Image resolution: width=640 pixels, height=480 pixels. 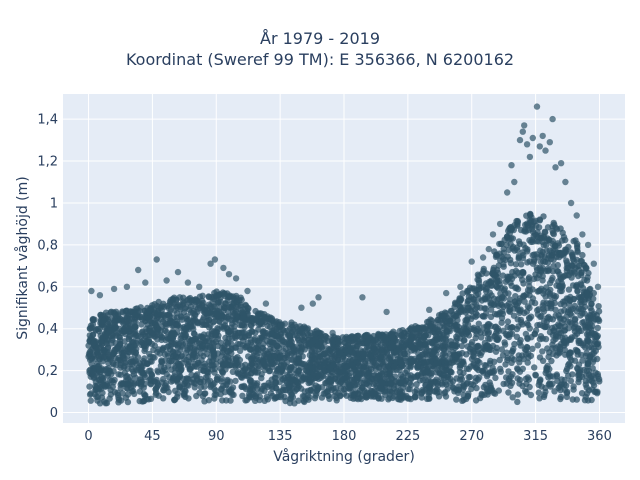 What do you see at coordinates (347, 436) in the screenshot?
I see `x-tick-labels: 0 45 90 135 180 225 270 315 360` at bounding box center [347, 436].